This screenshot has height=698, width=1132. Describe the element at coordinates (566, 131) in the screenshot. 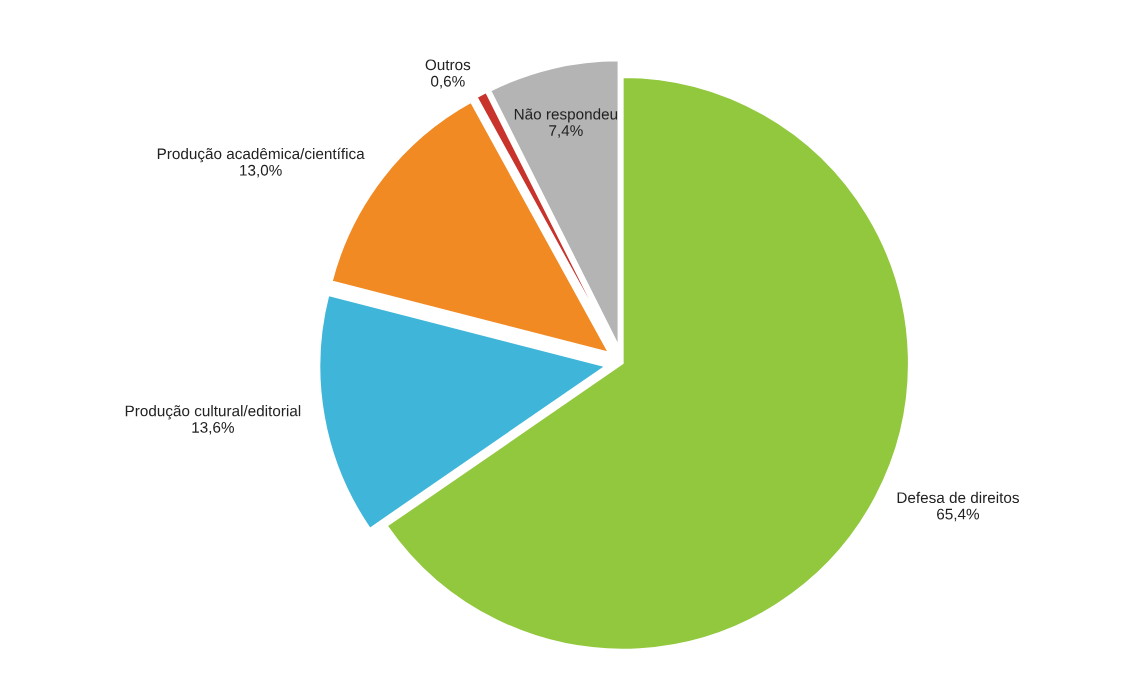

I see `data-label: 7,4%` at that location.